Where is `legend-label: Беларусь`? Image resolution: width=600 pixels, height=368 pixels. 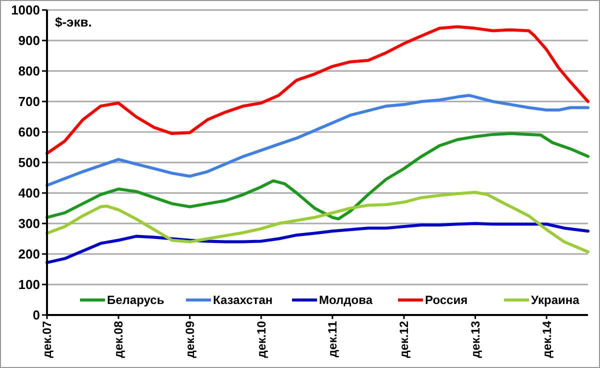 legend-label: Беларусь is located at coordinates (135, 300).